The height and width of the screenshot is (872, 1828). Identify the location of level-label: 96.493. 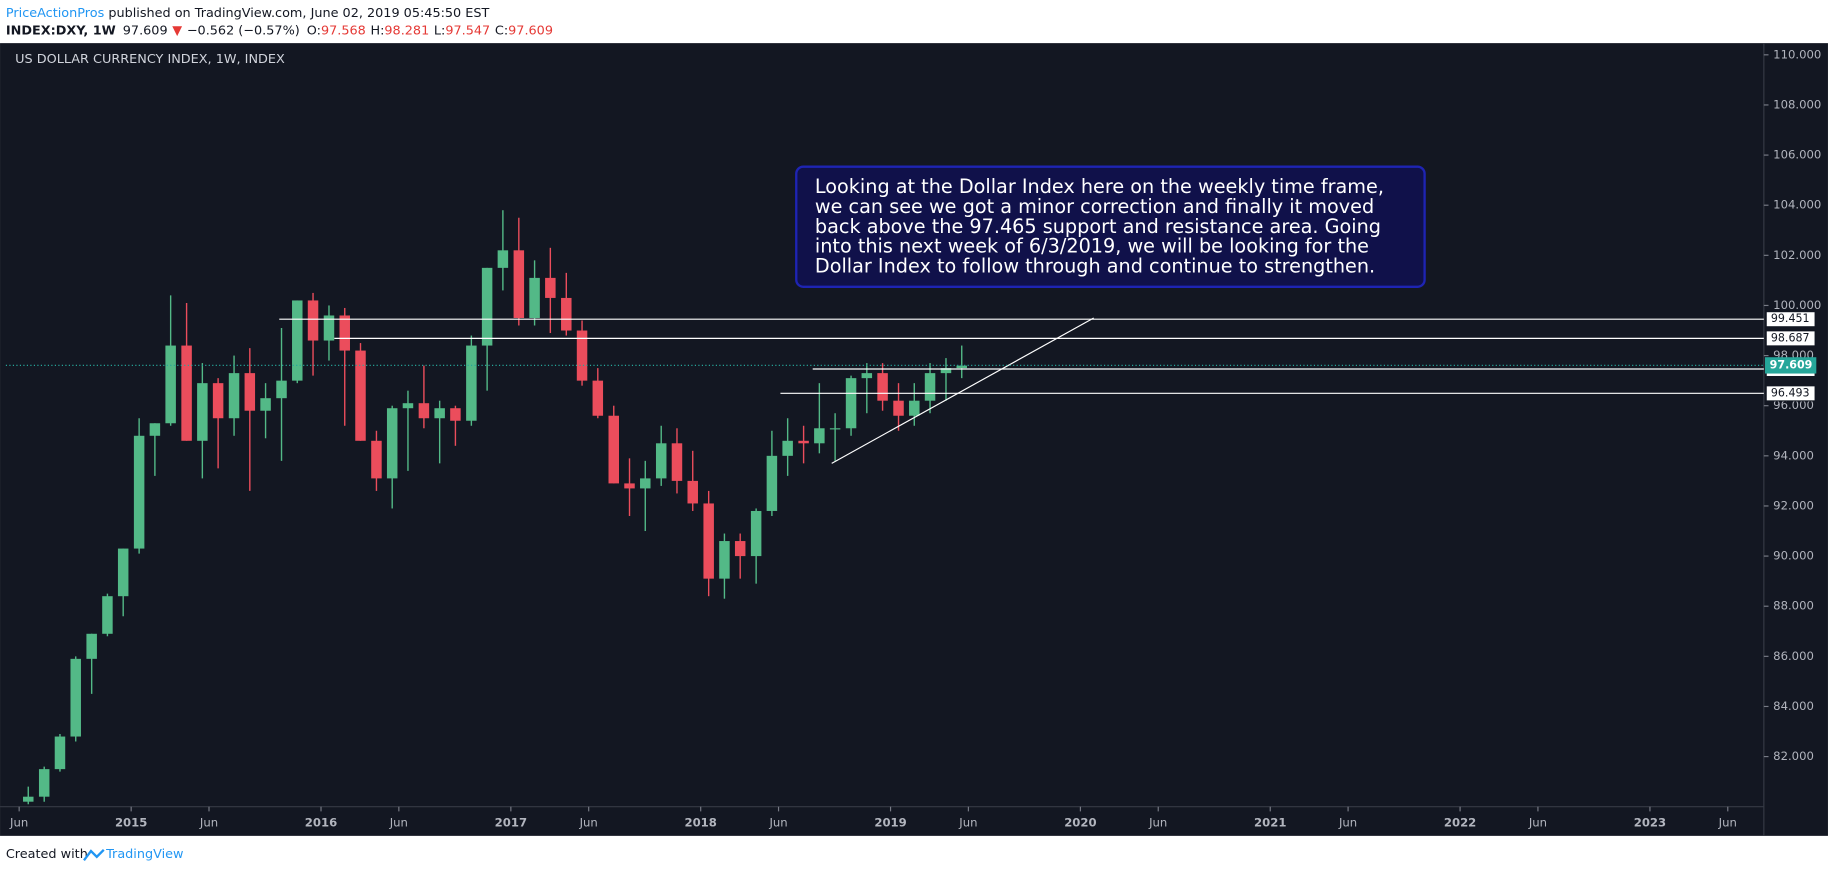
(1790, 392).